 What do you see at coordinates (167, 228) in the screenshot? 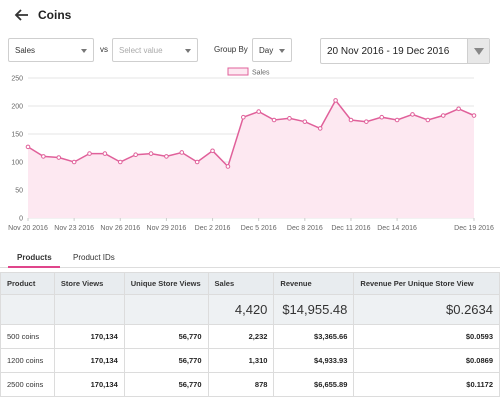
I see `x-tick-label: Nov 29 2016` at bounding box center [167, 228].